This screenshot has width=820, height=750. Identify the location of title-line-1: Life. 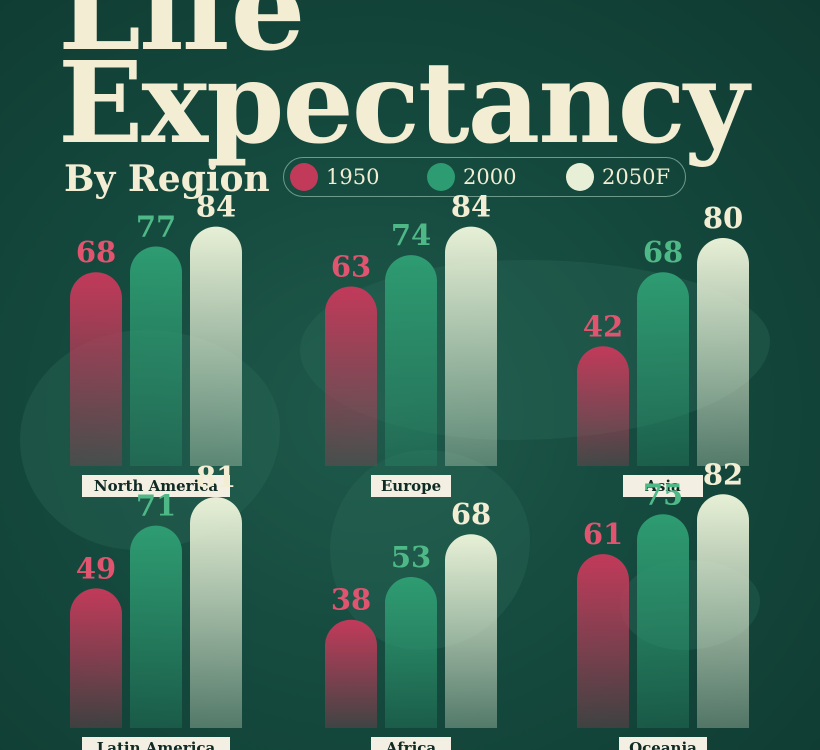
(182, 38).